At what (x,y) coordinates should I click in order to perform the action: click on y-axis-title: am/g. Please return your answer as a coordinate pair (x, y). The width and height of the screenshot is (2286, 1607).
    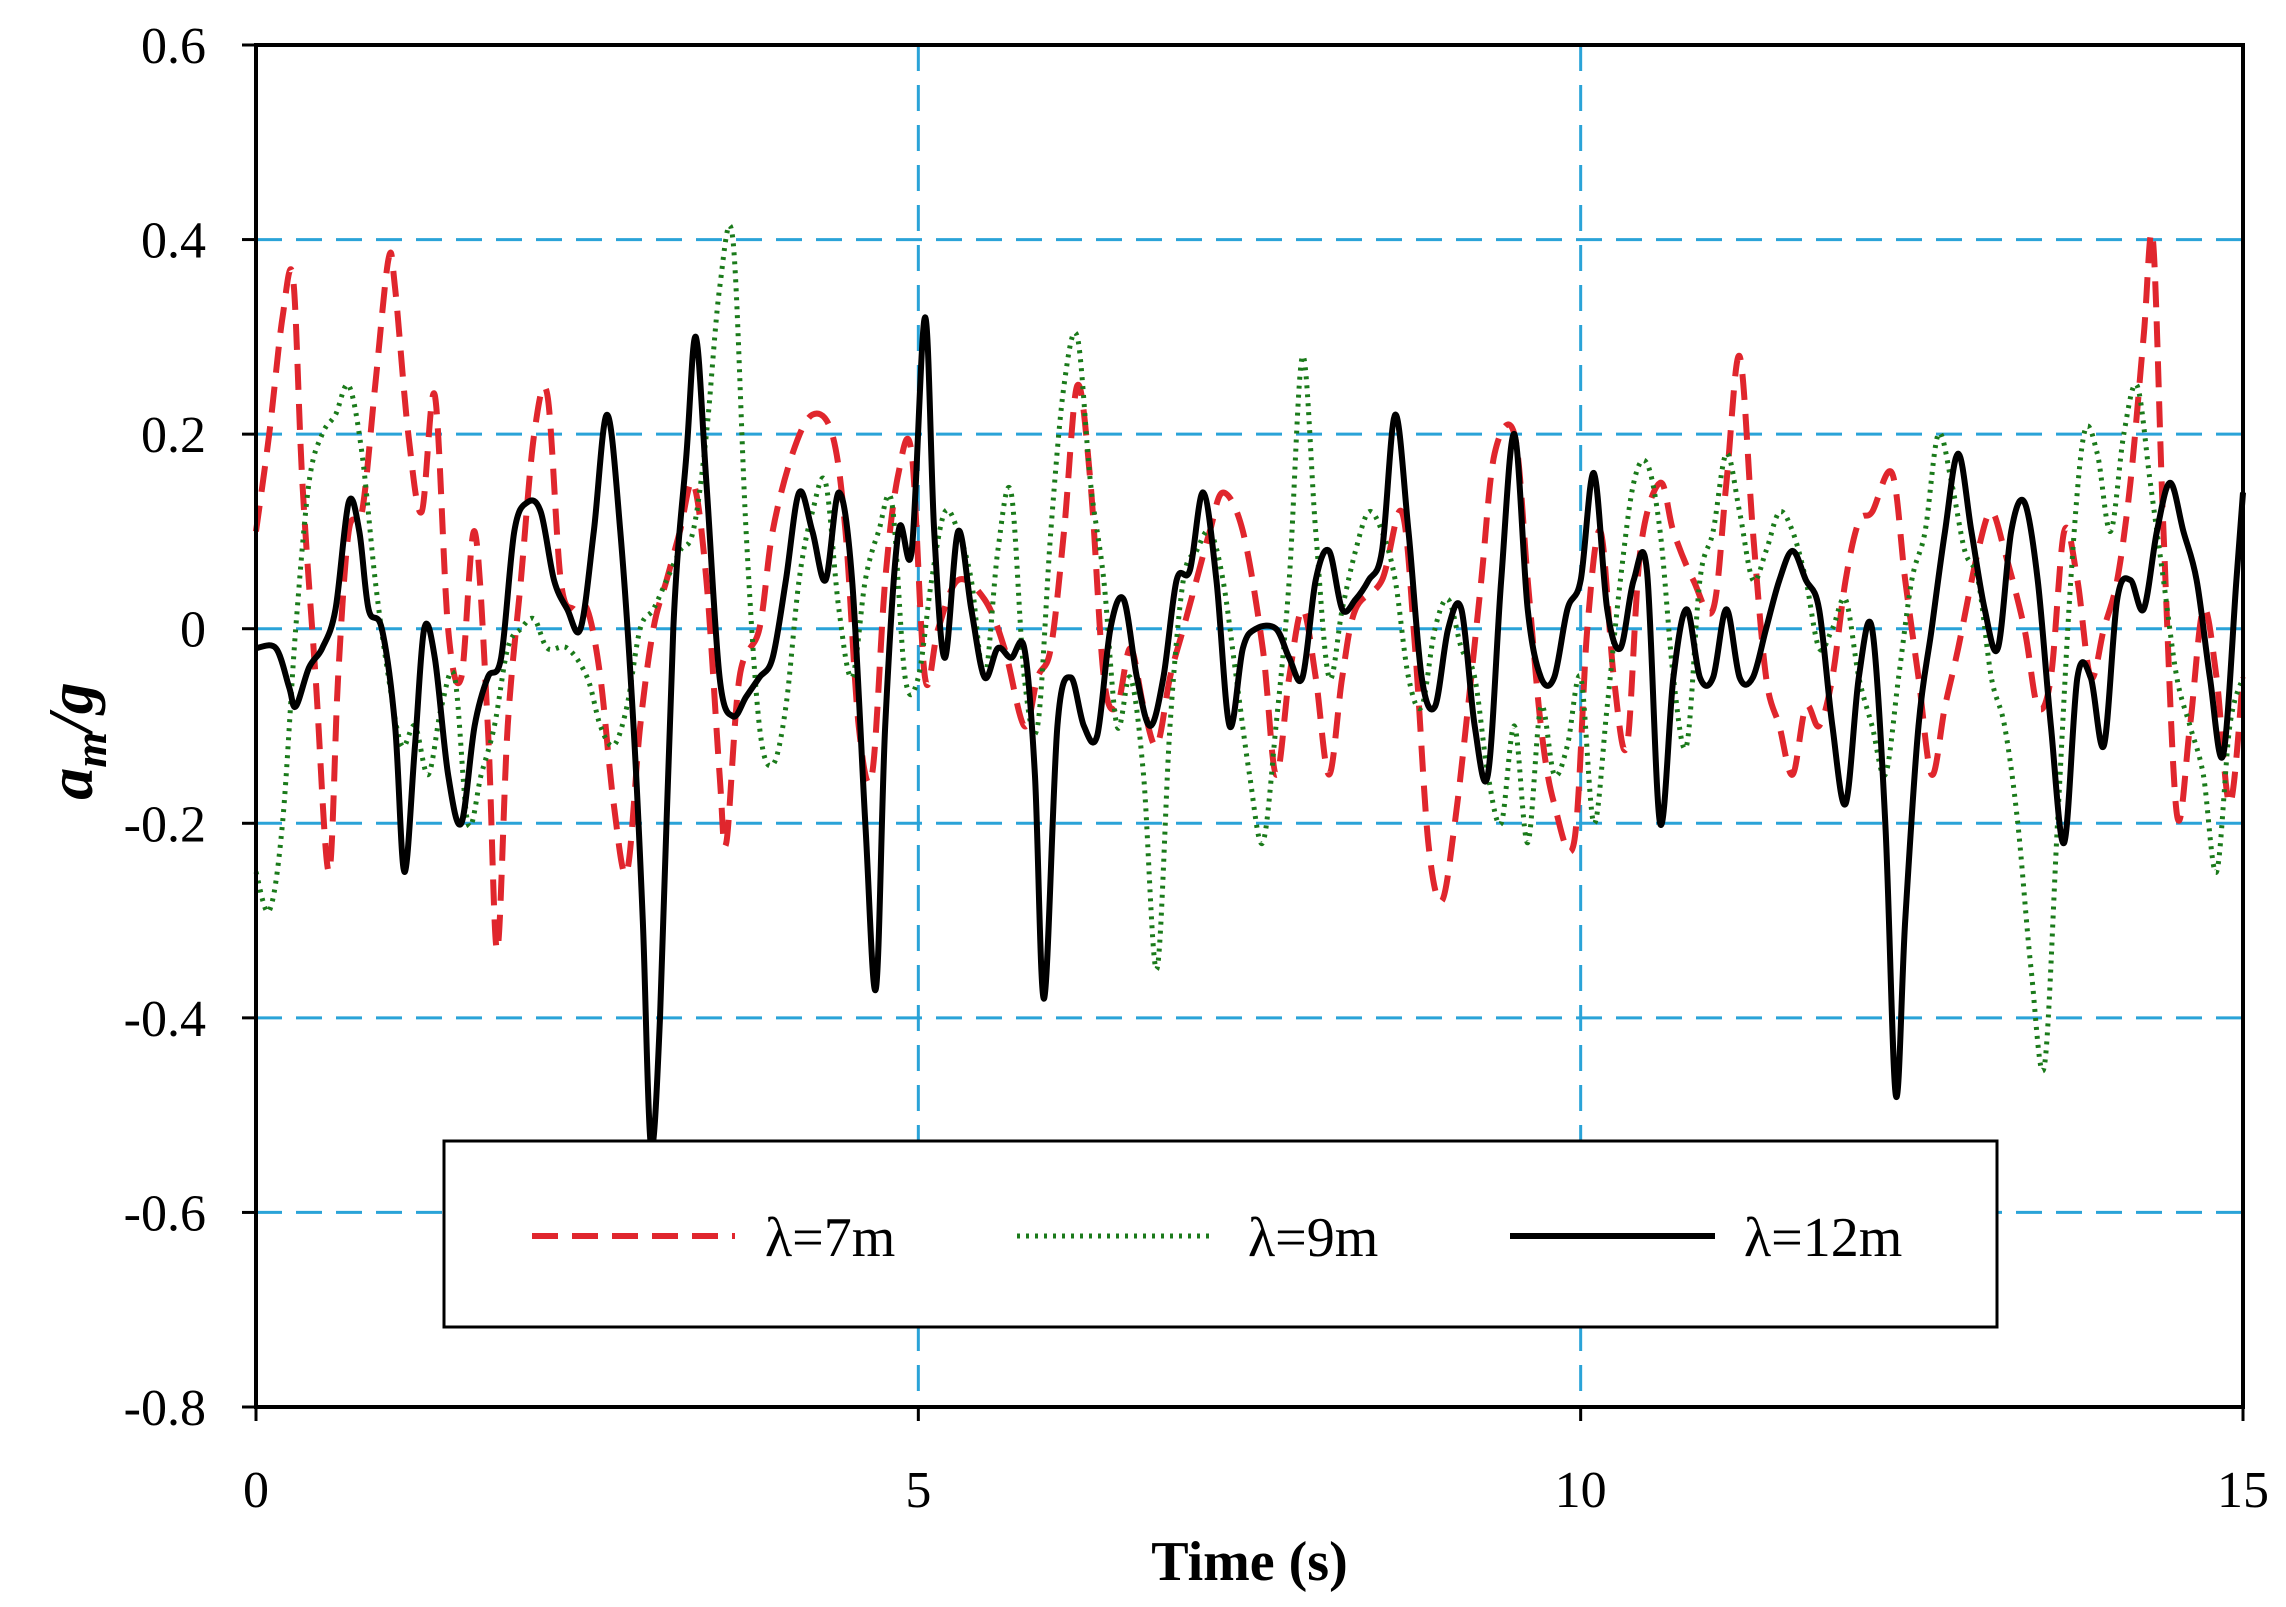
    Looking at the image, I should click on (75, 741).